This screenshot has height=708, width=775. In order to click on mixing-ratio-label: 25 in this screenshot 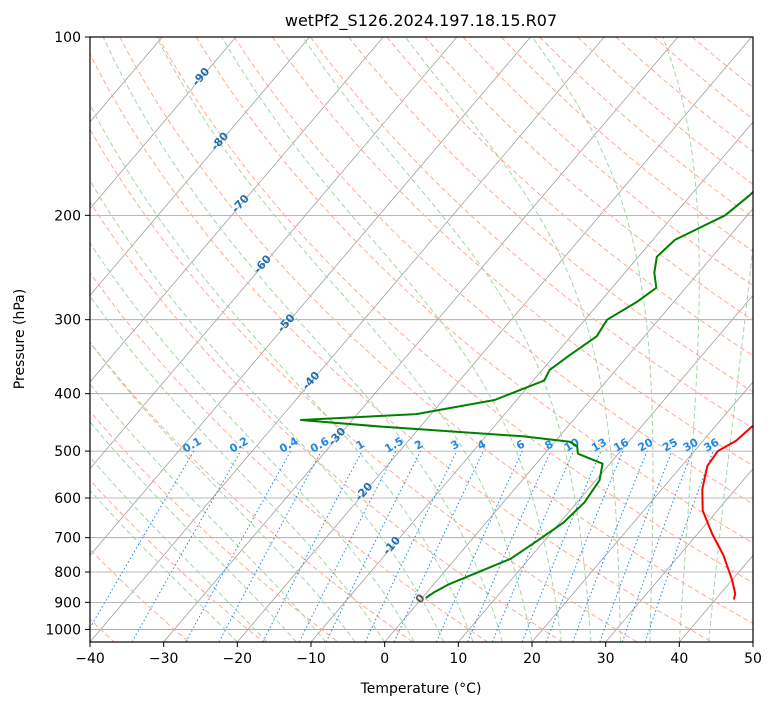, I will do `click(670, 445)`.